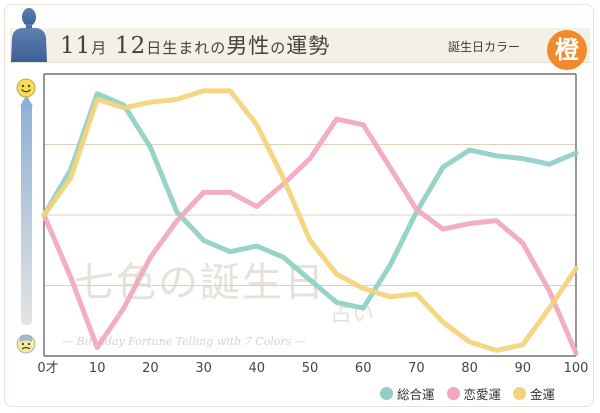  What do you see at coordinates (150, 368) in the screenshot?
I see `x-tick-label: 20` at bounding box center [150, 368].